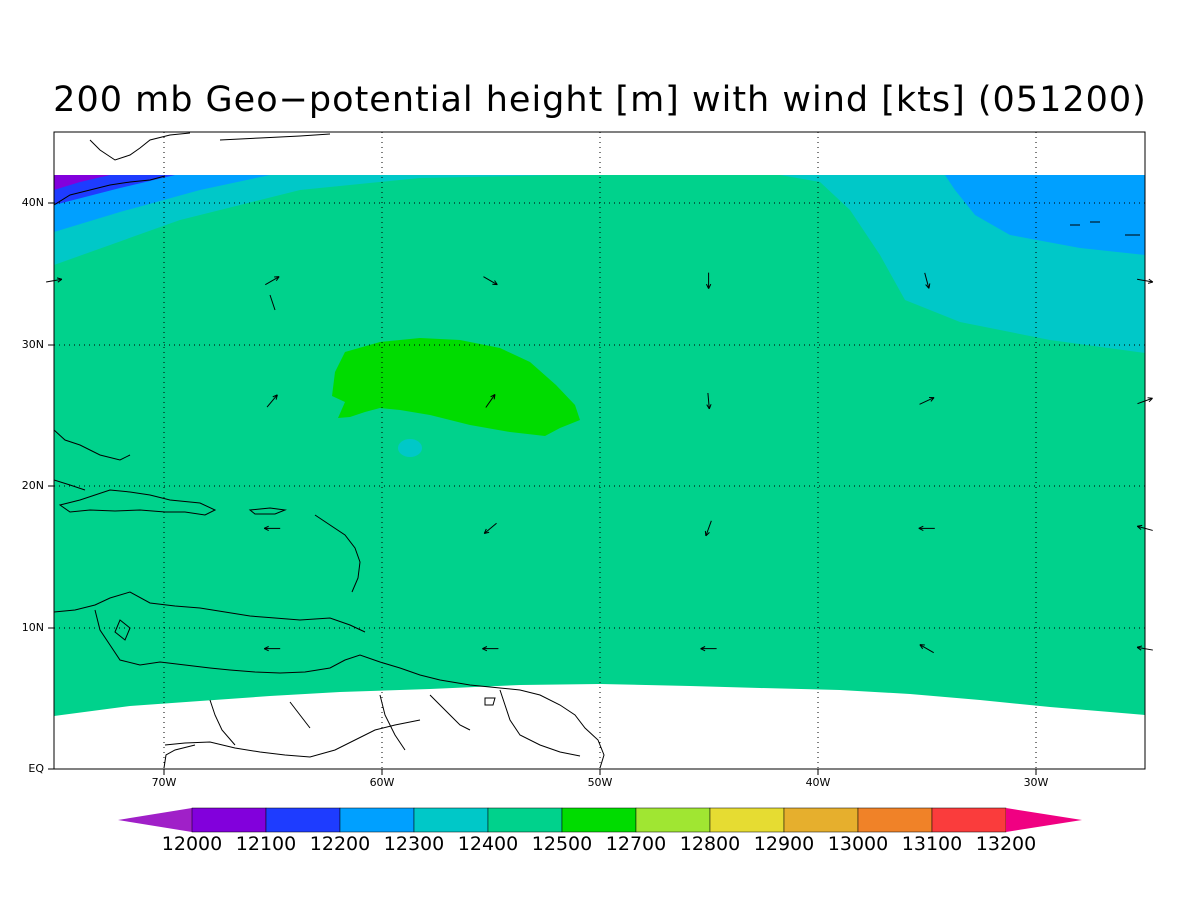 Image resolution: width=1200 pixels, height=900 pixels. What do you see at coordinates (382, 782) in the screenshot?
I see `lon-label-60w: 60W` at bounding box center [382, 782].